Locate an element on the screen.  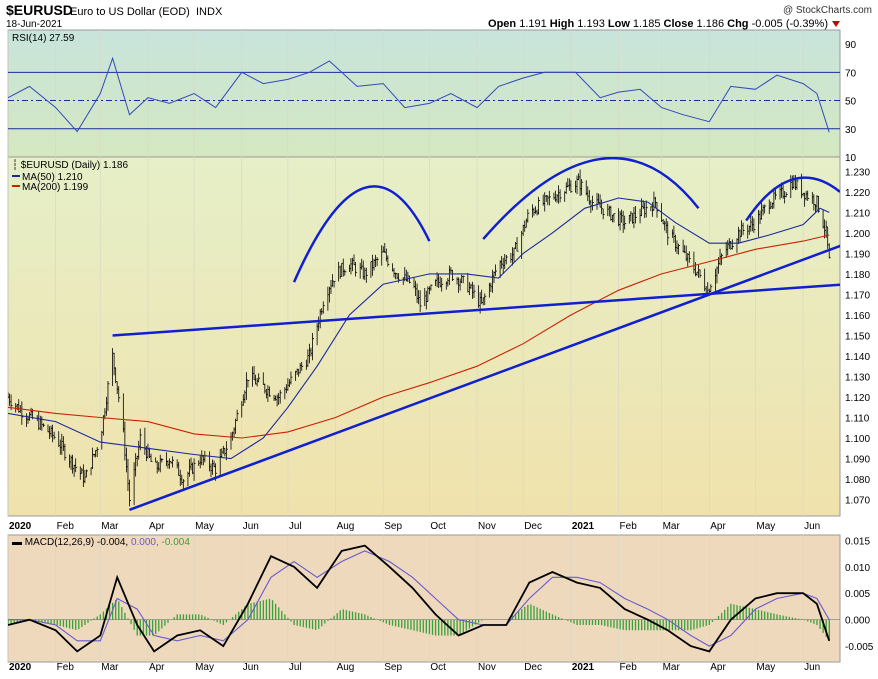
x-tick-label: 2020 is located at coordinates (20, 667).